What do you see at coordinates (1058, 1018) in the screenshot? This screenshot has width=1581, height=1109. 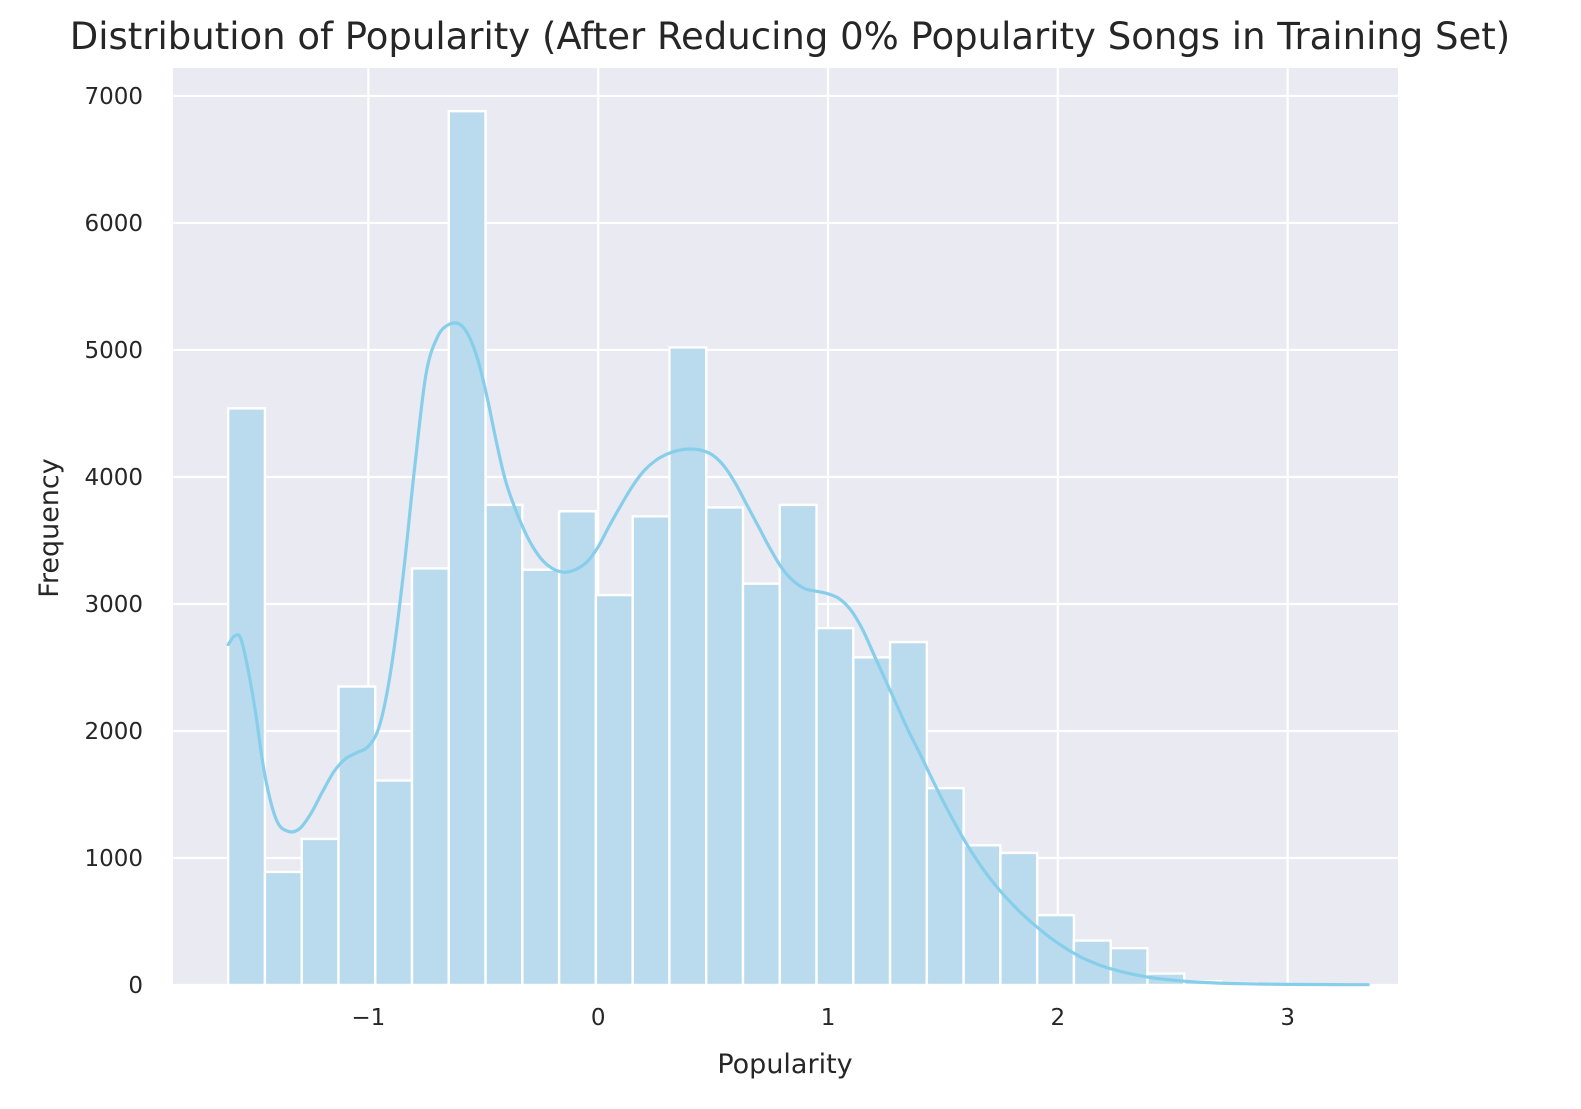 I see `x-tick-label: 2` at bounding box center [1058, 1018].